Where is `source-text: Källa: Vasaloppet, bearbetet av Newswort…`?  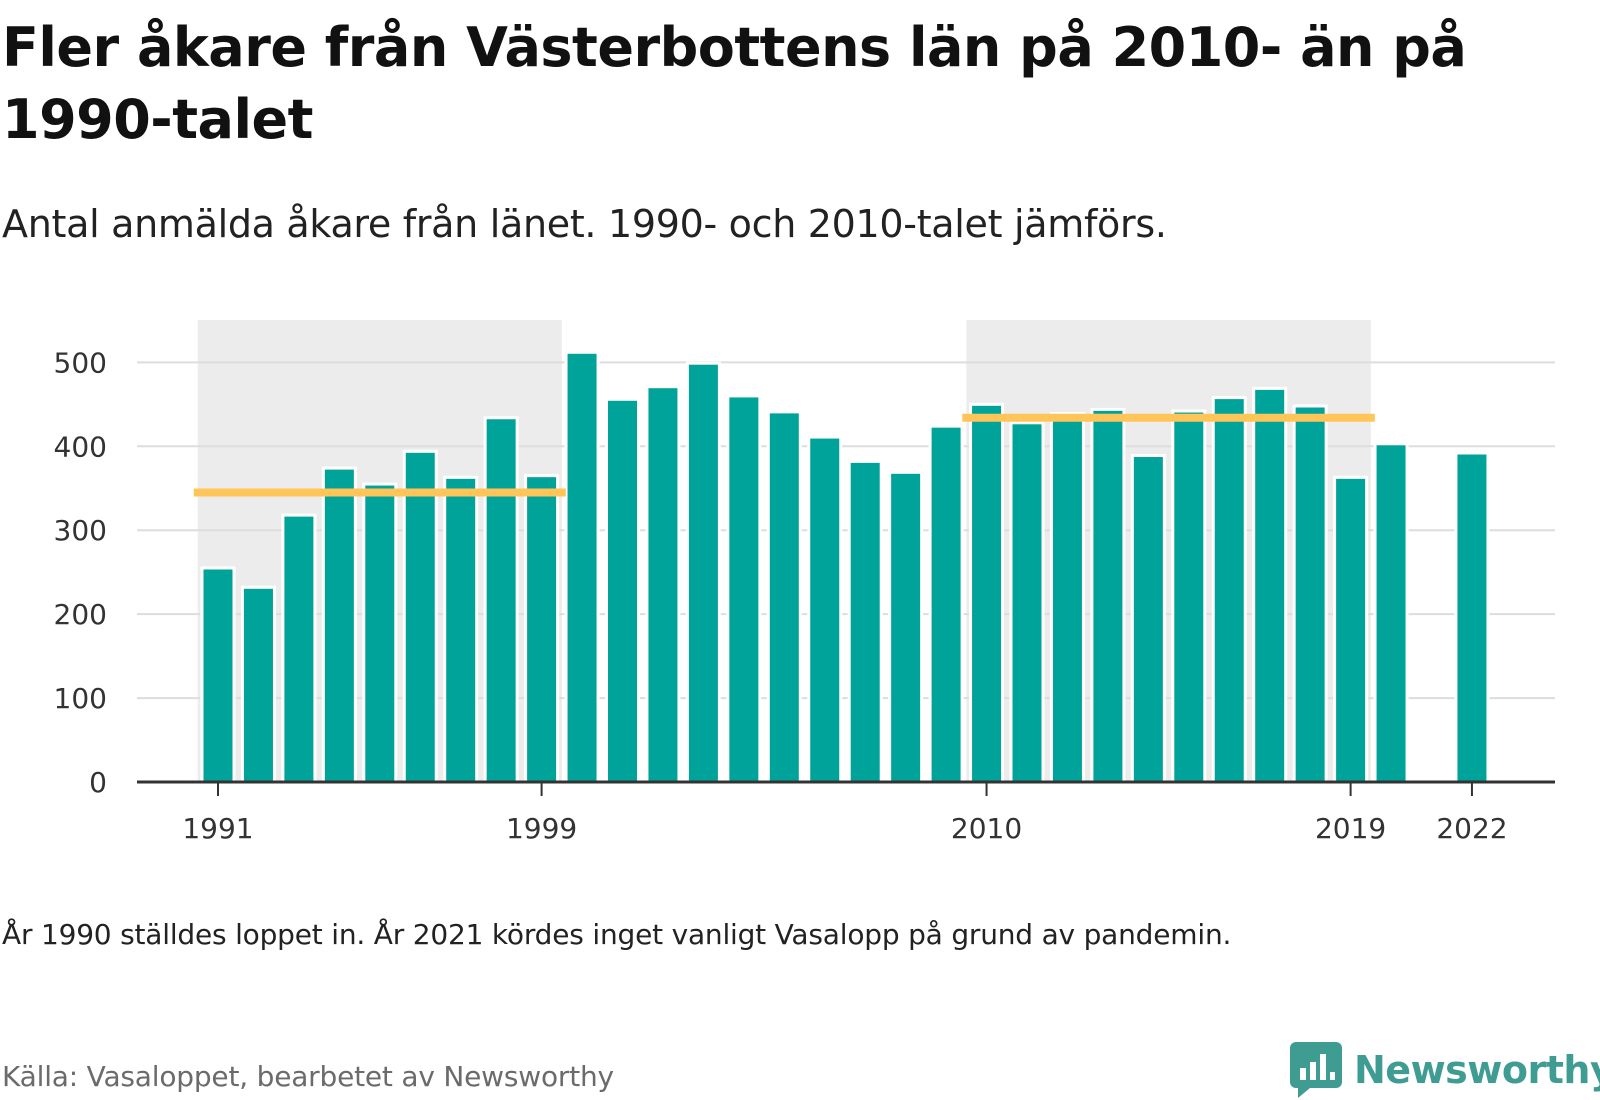 source-text: Källa: Vasaloppet, bearbetet av Newswort… is located at coordinates (308, 1076).